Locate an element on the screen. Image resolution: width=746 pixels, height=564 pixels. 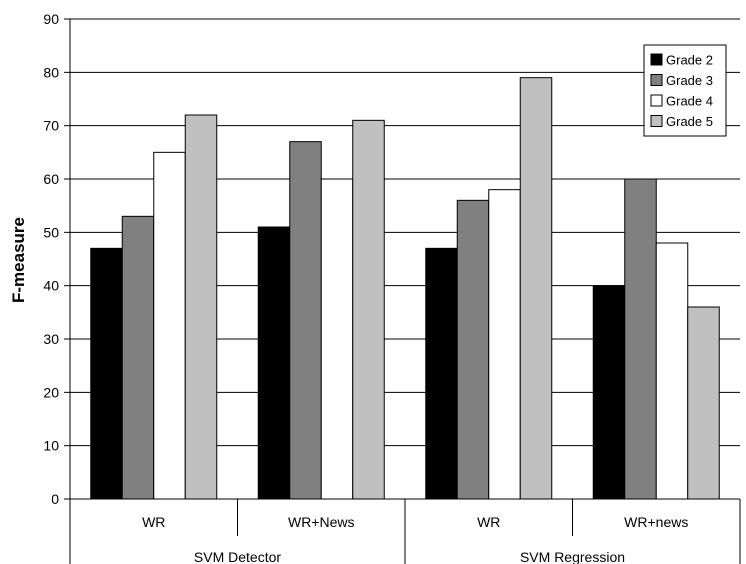
y-tick-label: 40 is located at coordinates (51, 286).